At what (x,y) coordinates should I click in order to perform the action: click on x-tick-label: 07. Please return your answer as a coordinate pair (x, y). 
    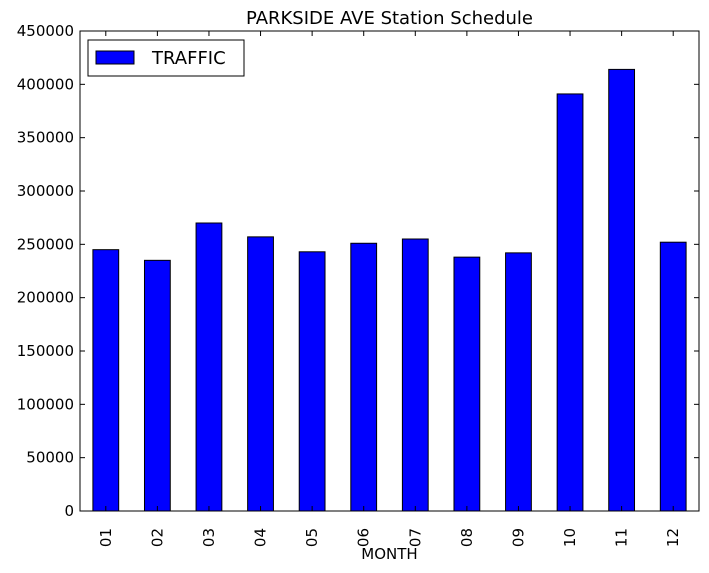
    Looking at the image, I should click on (415, 537).